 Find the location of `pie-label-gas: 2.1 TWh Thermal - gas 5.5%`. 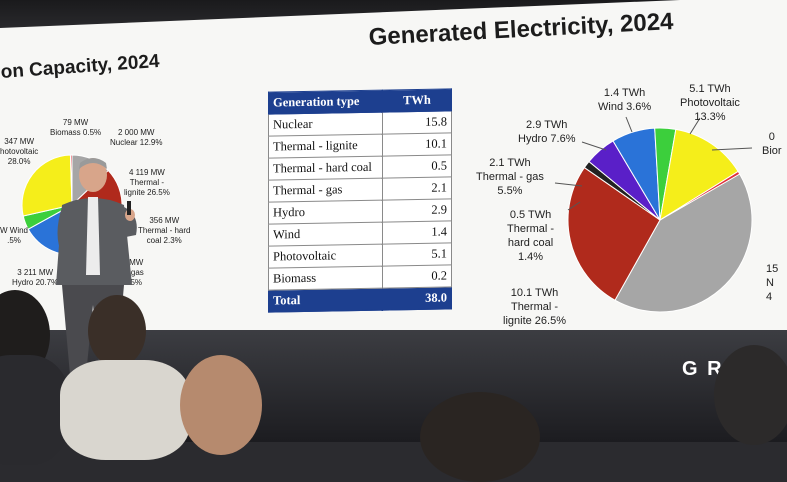

pie-label-gas: 2.1 TWh Thermal - gas 5.5% is located at coordinates (510, 177).